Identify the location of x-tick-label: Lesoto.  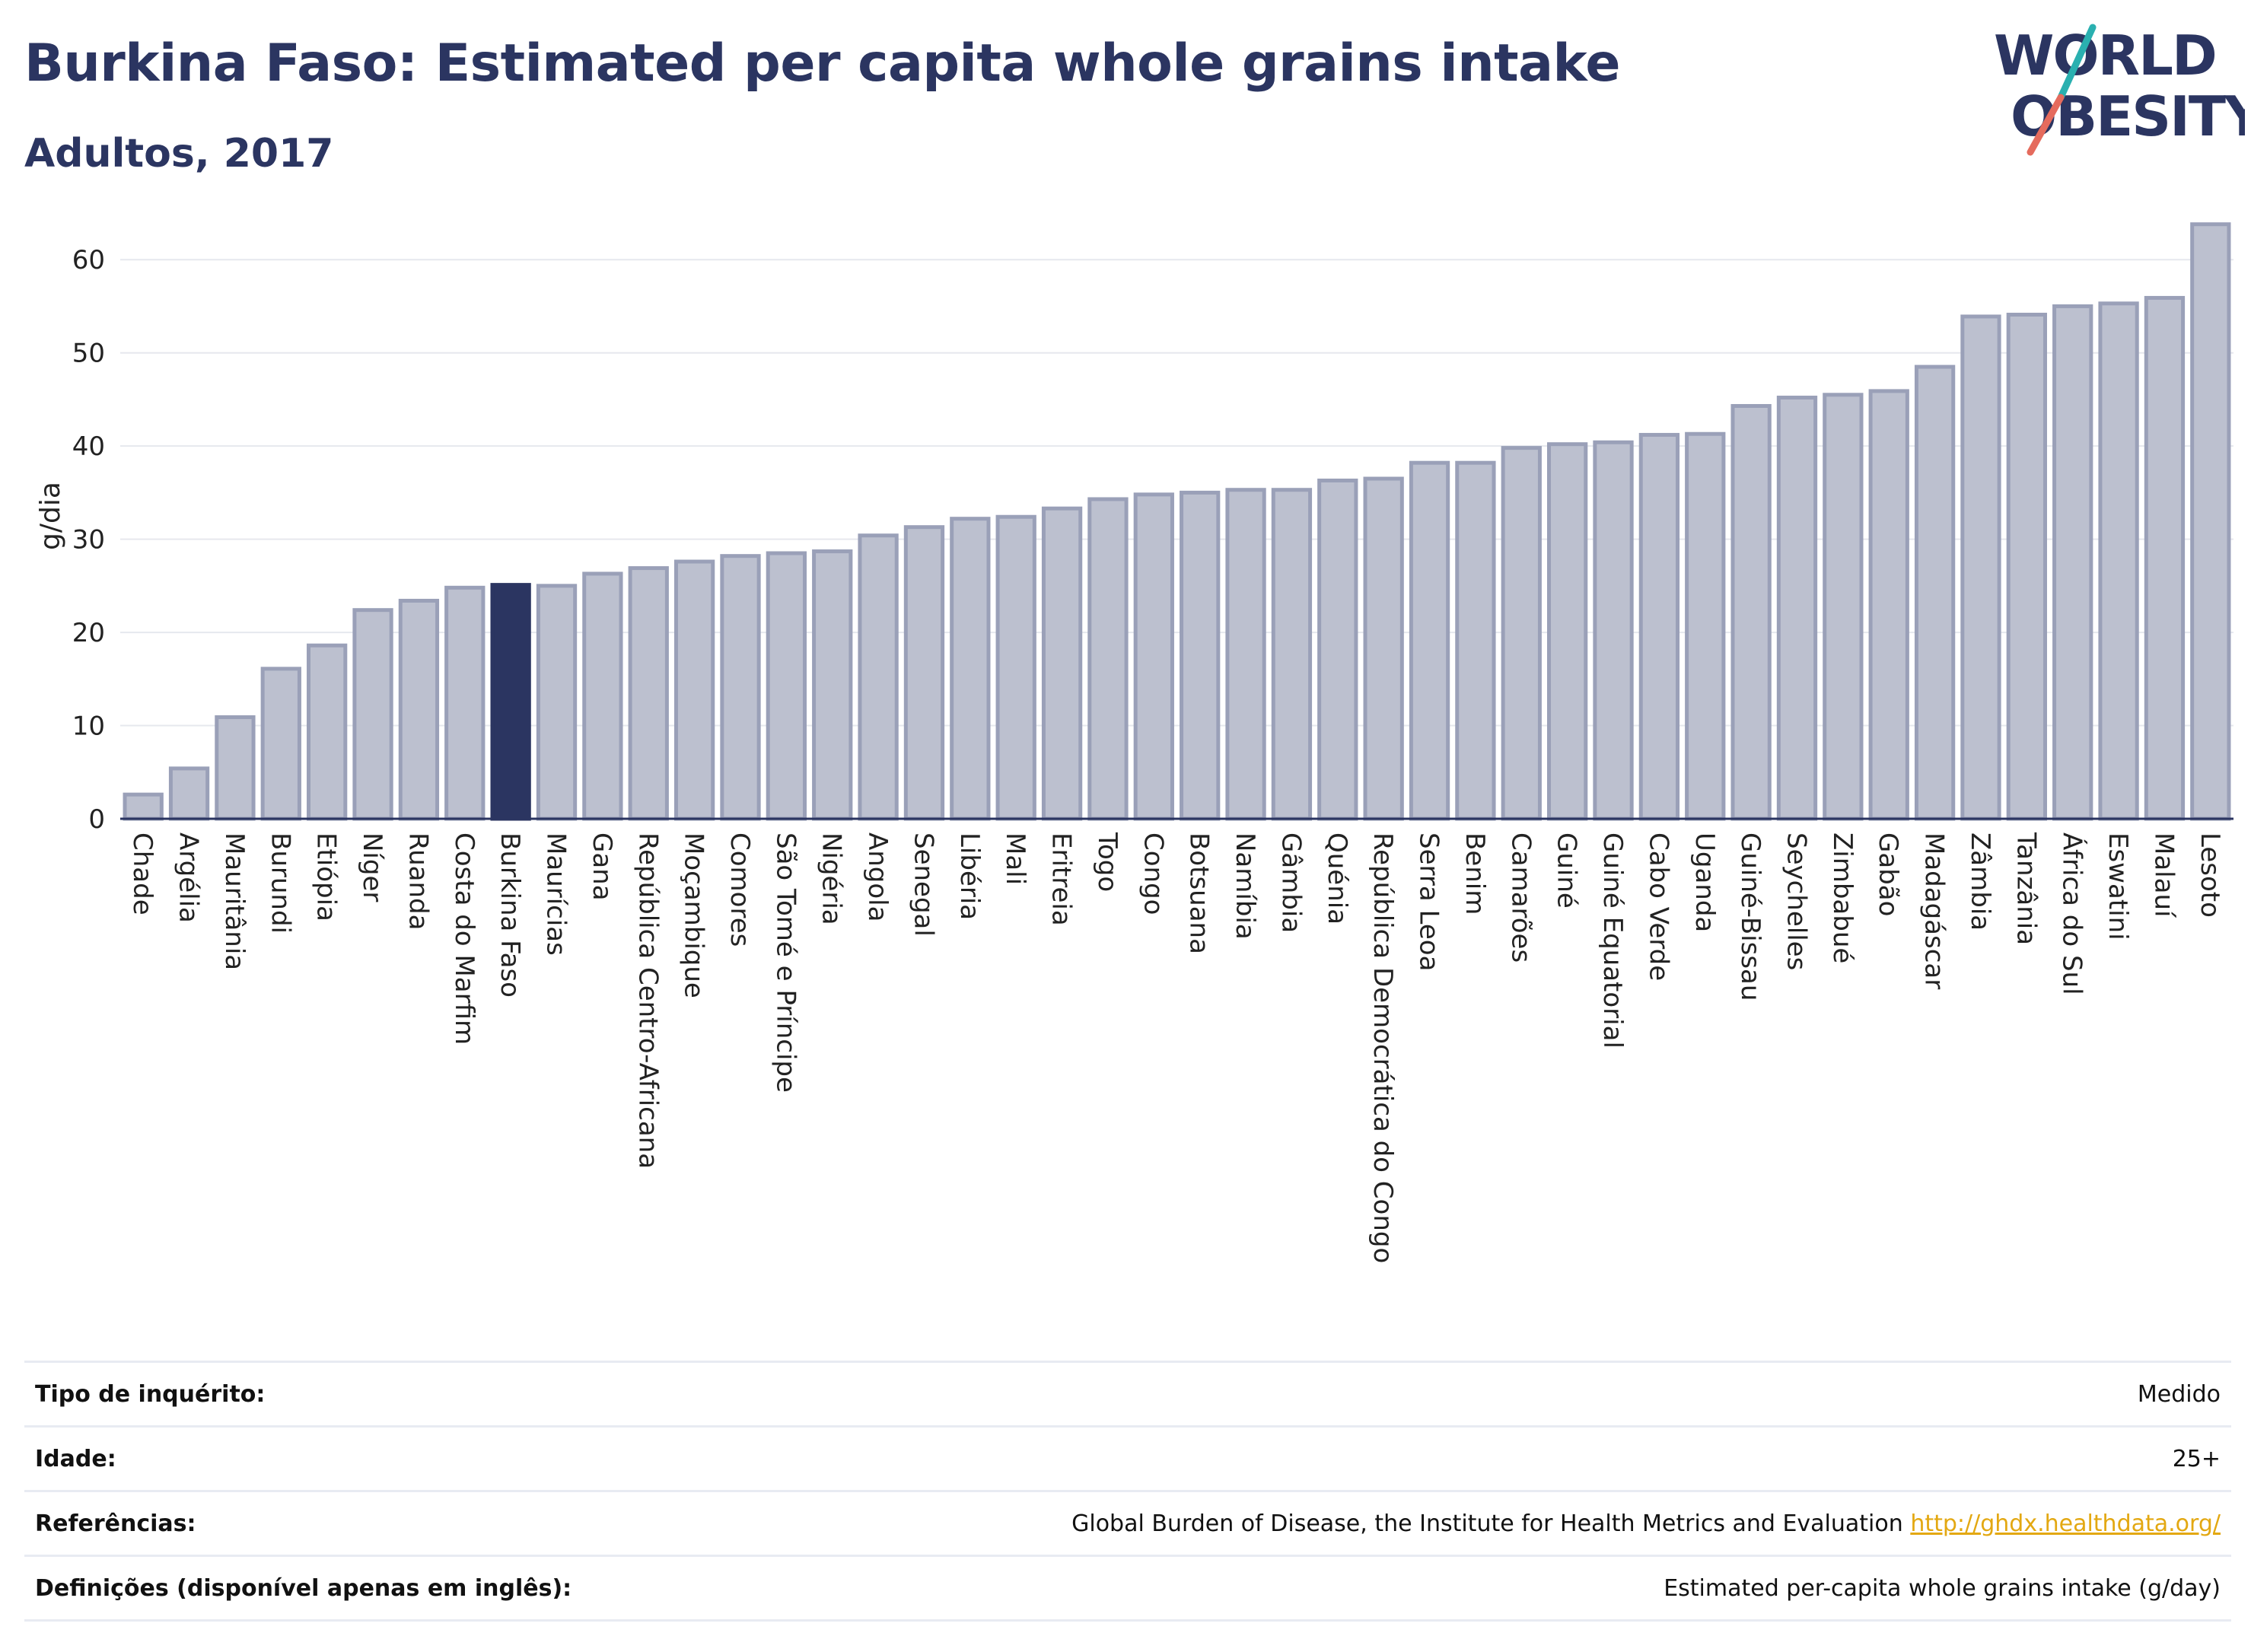
(2210, 875).